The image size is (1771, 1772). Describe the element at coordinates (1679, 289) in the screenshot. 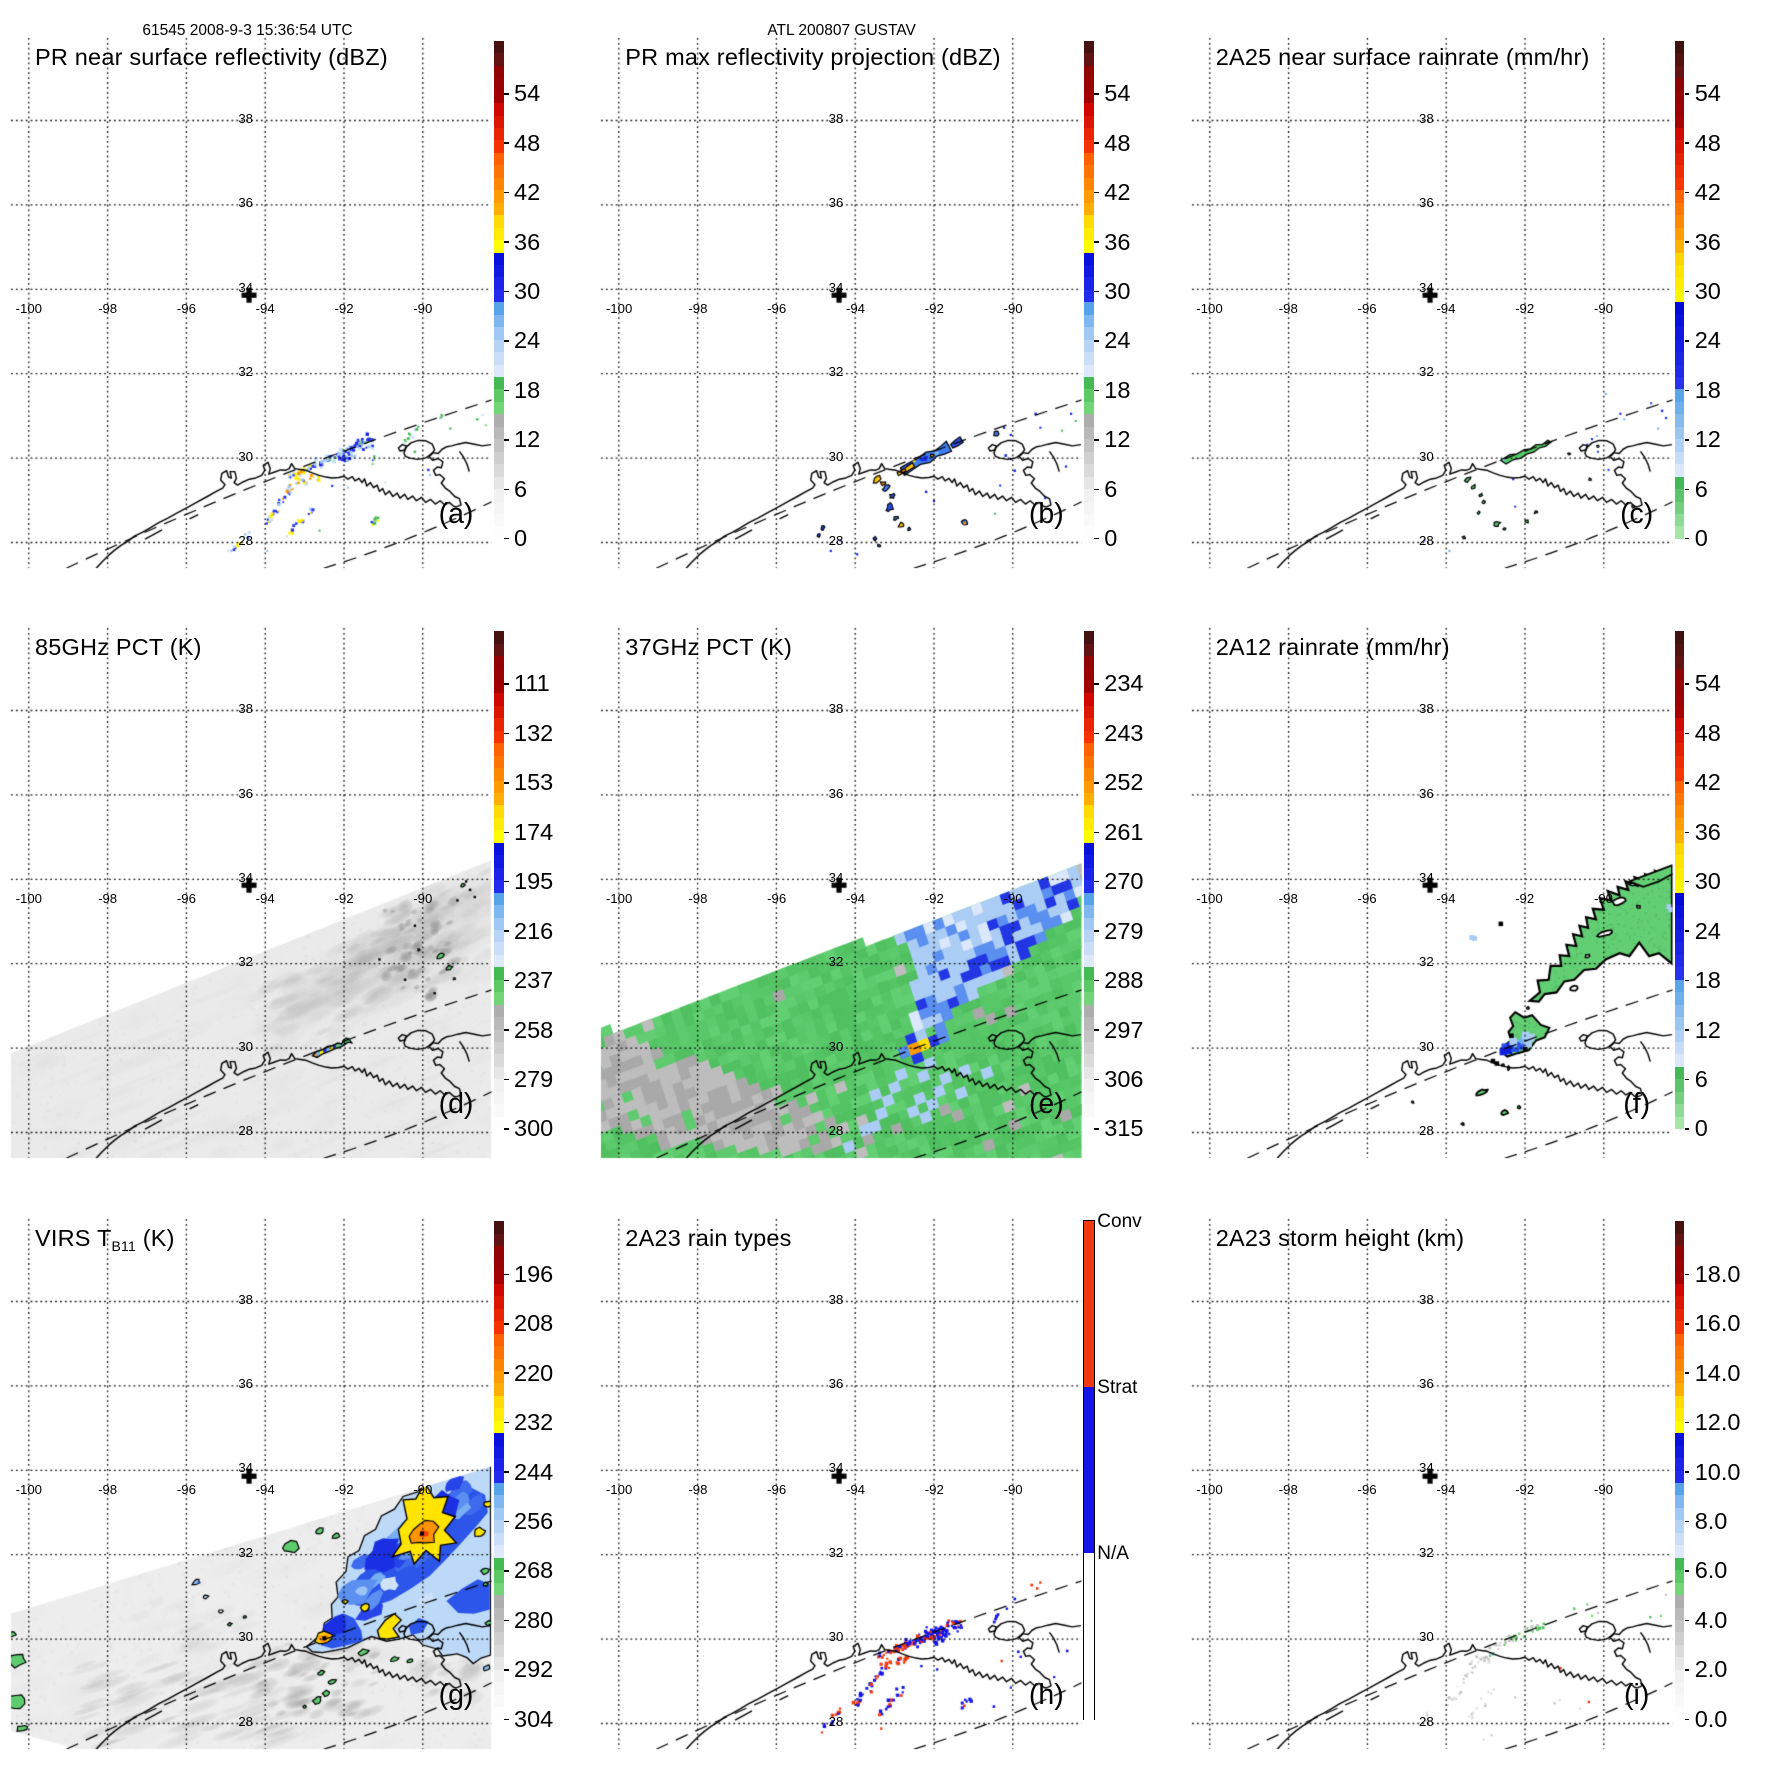

I see `colorbar-c` at that location.